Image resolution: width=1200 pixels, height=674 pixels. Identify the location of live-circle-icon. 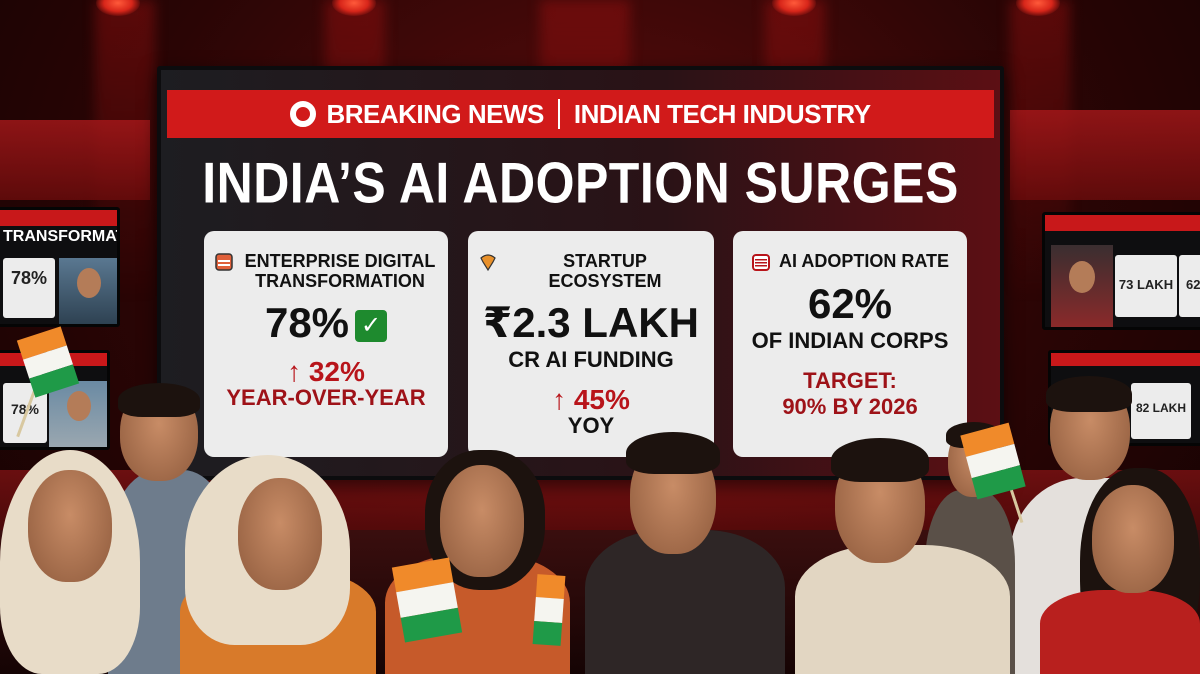
(303, 114).